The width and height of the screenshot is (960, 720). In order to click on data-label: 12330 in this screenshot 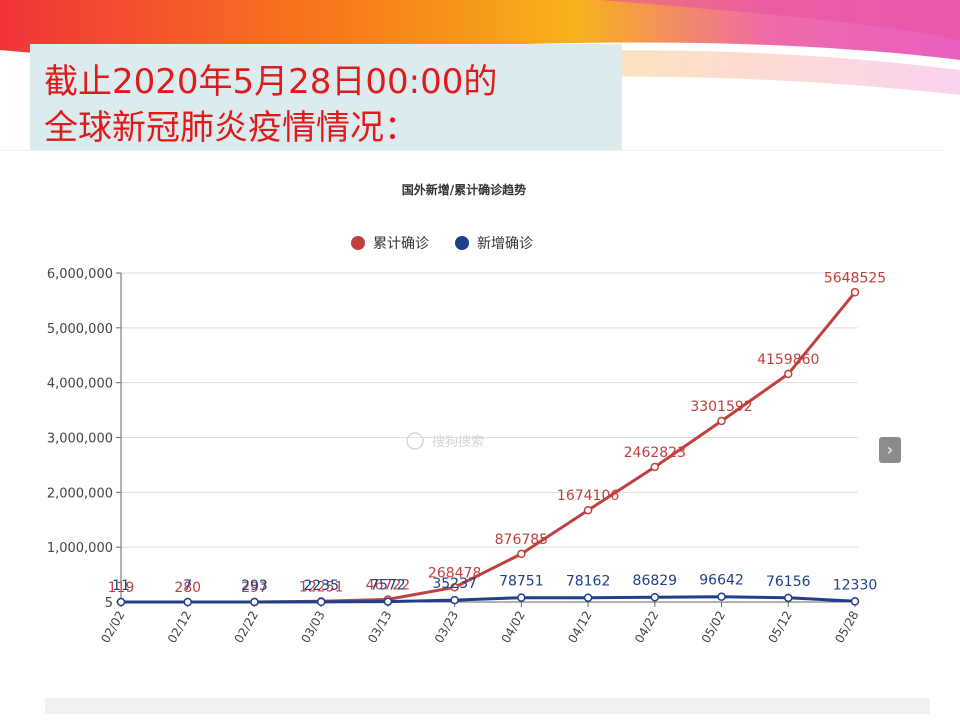, I will do `click(855, 585)`.